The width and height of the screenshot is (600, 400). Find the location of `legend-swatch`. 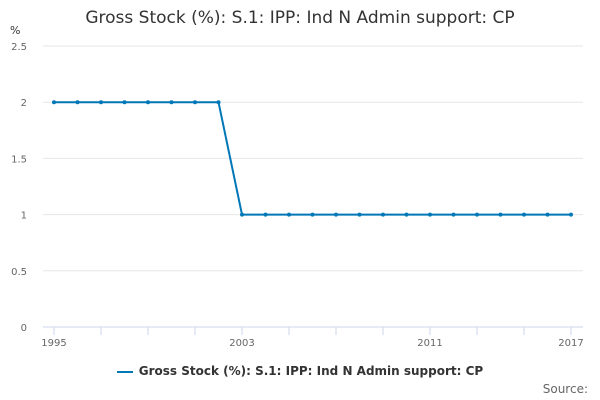

legend-swatch is located at coordinates (124, 371).